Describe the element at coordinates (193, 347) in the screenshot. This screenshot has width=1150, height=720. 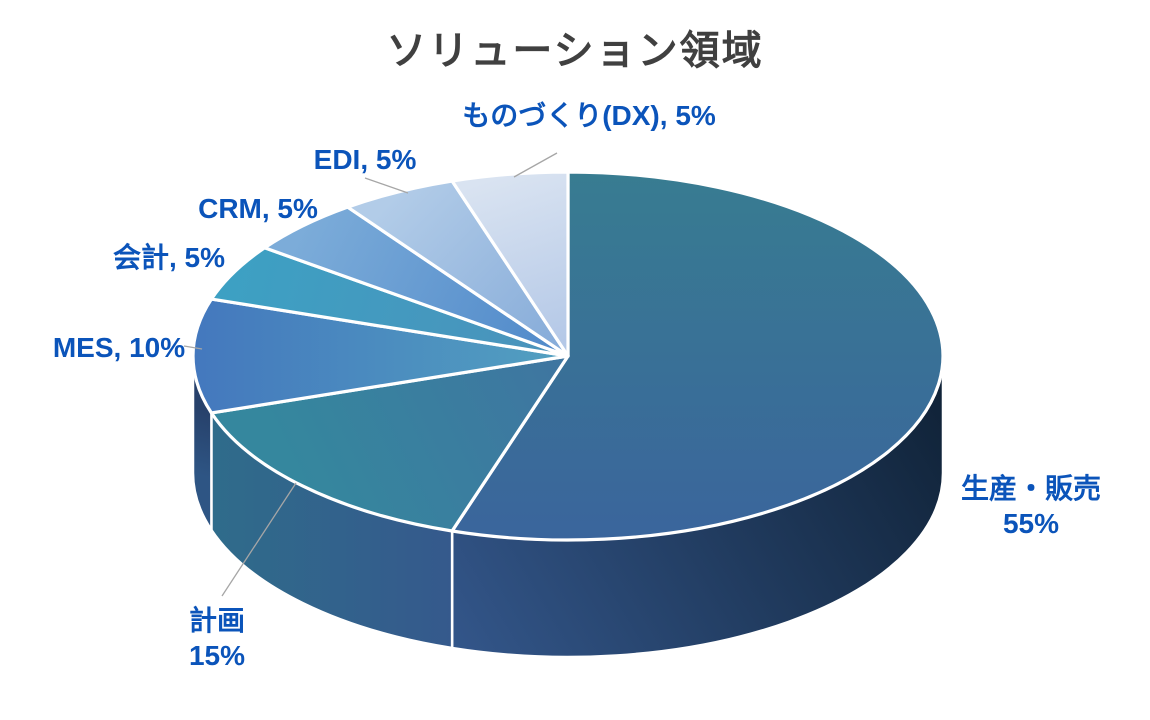
I see `leader-line-mes` at that location.